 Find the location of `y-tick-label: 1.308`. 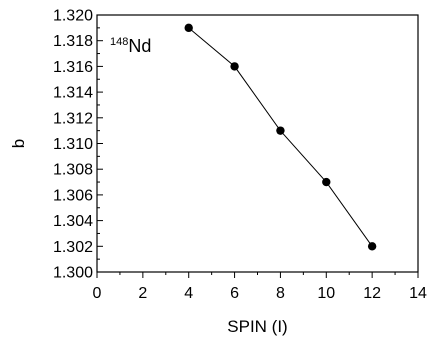

y-tick-label: 1.308 is located at coordinates (73, 170).